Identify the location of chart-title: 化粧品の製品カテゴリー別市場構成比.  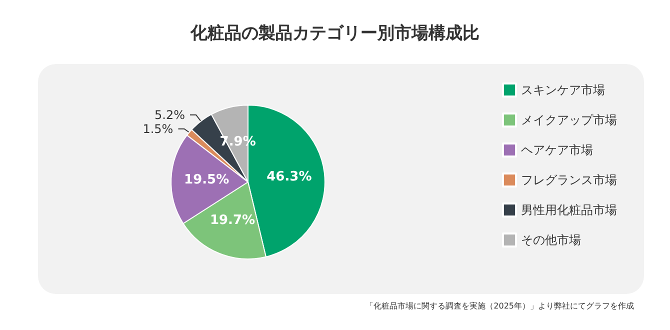
(335, 34).